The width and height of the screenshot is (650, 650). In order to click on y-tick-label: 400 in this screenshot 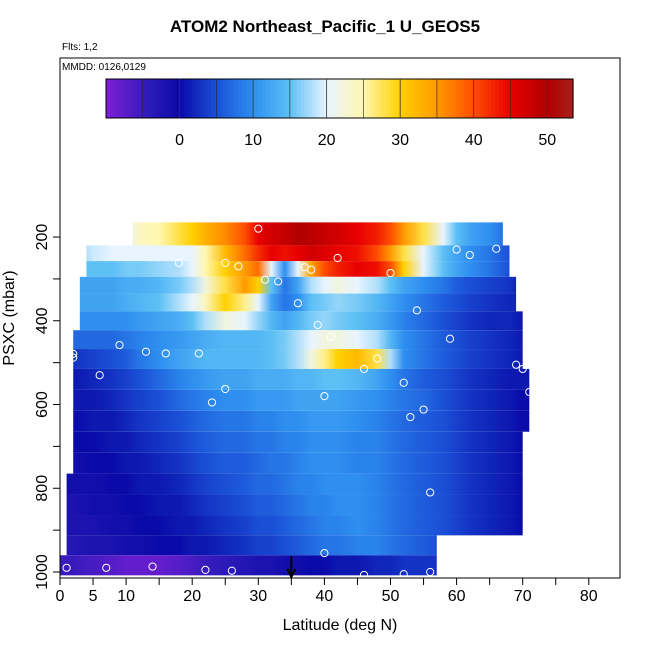, I will do `click(42, 320)`.